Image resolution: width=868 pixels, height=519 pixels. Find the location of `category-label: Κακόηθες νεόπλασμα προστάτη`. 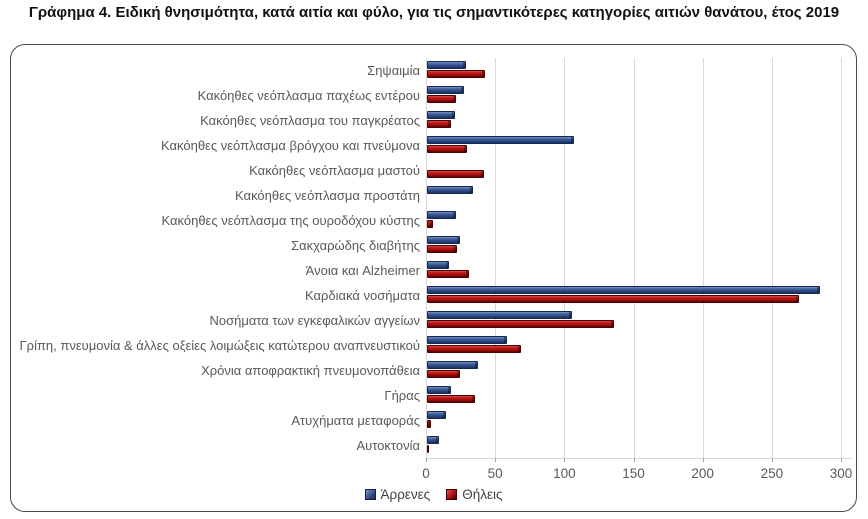

category-label: Κακόηθες νεόπλασμα προστάτη is located at coordinates (327, 195).